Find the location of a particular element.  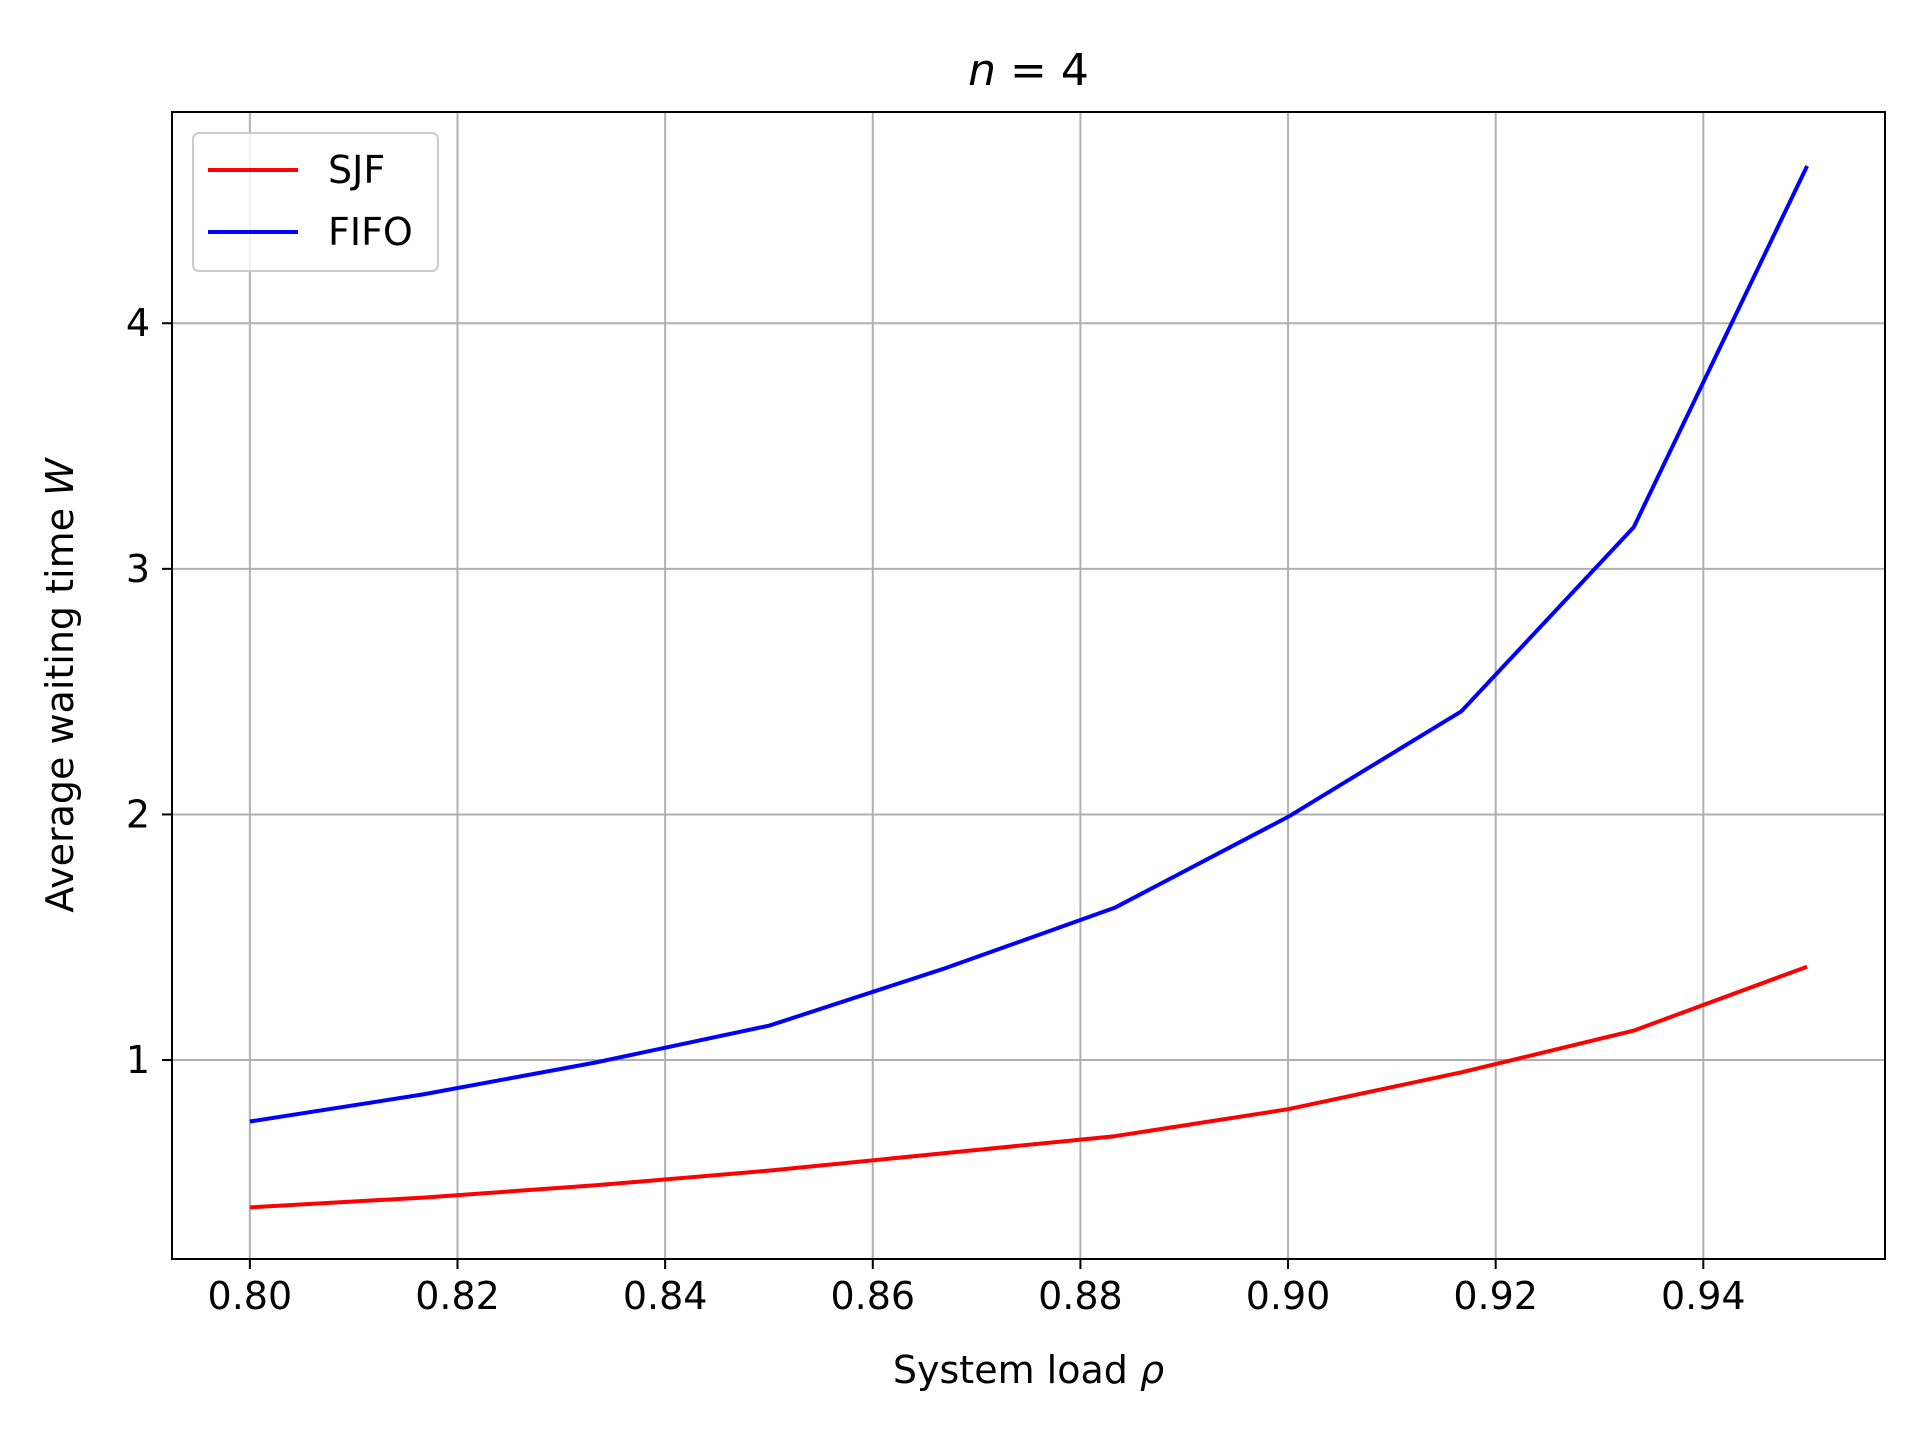

legend-label-sjf: SJF is located at coordinates (356, 170).